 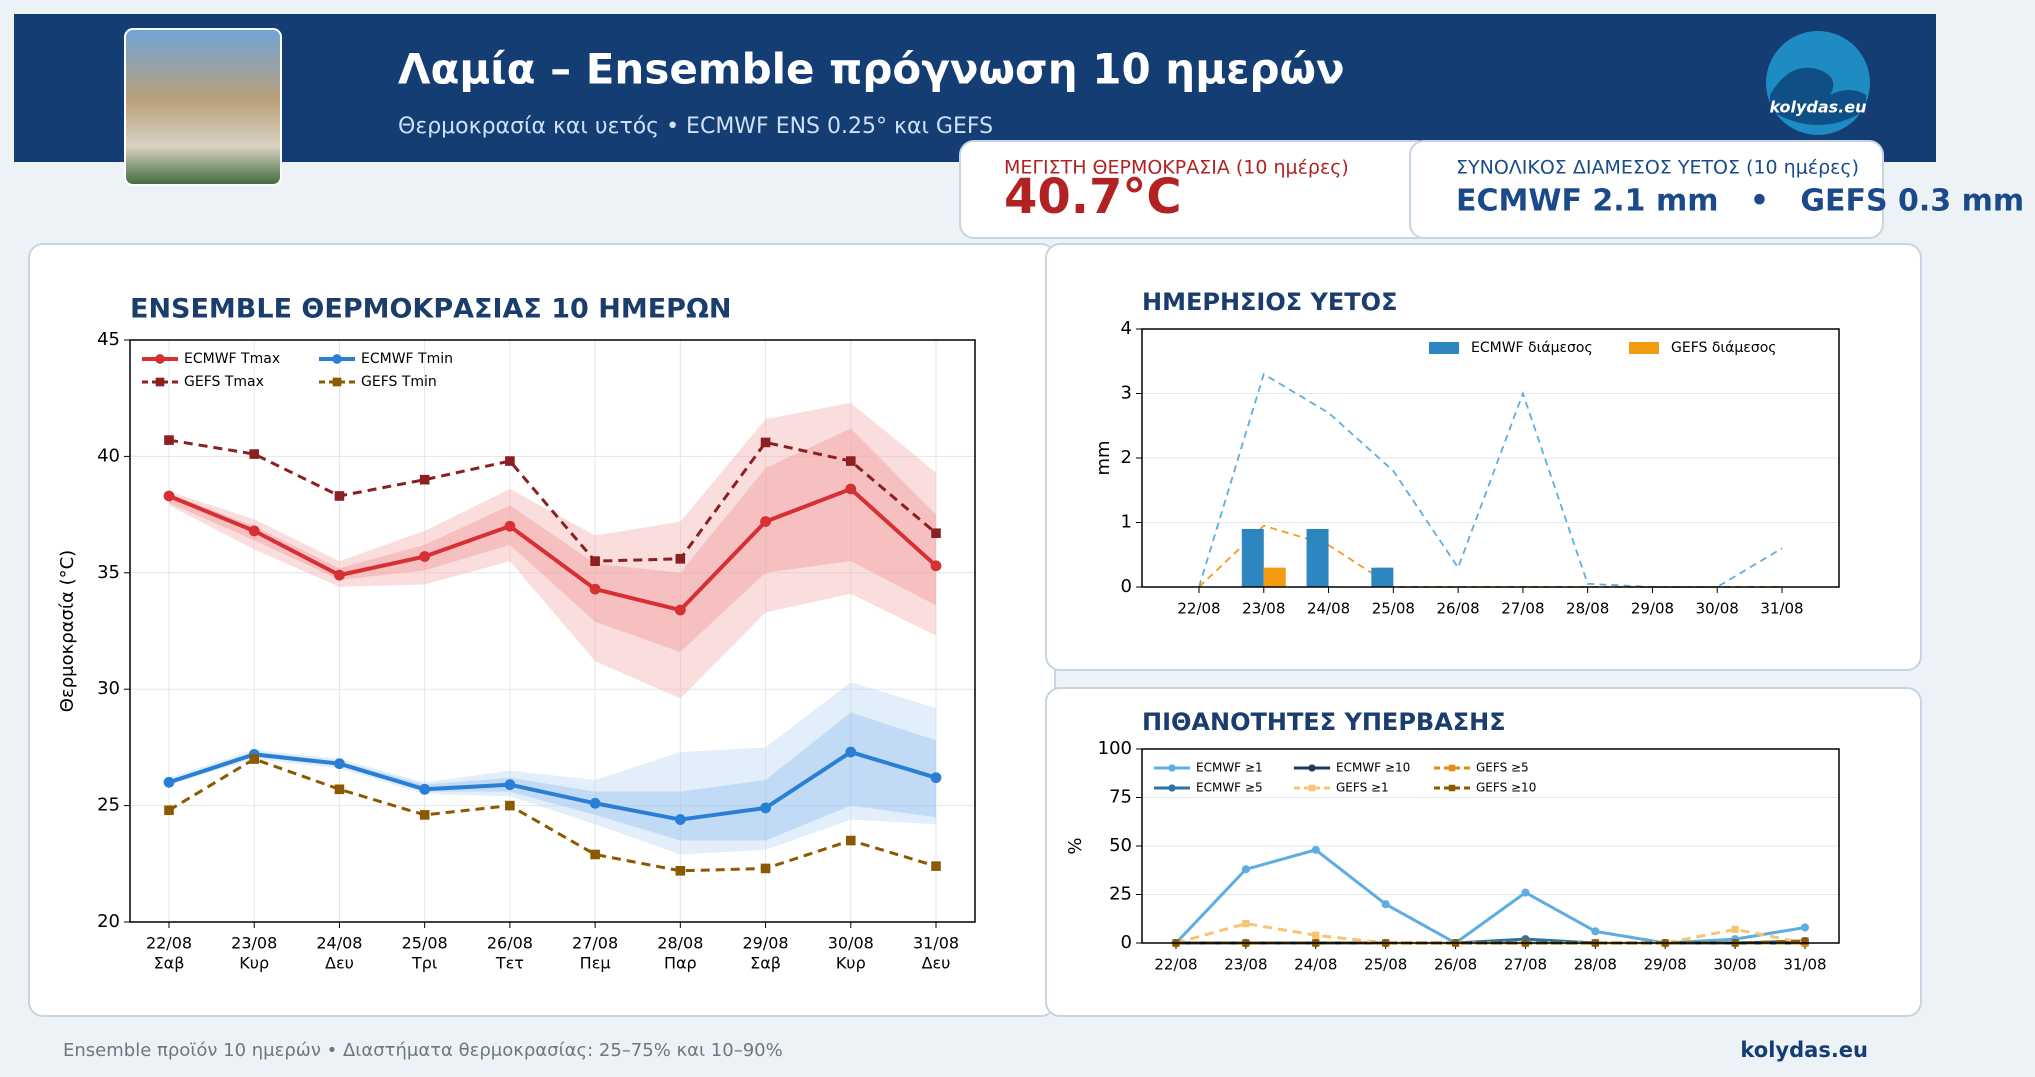 I want to click on legend-label: ECMWF ≥5, so click(x=1229, y=788).